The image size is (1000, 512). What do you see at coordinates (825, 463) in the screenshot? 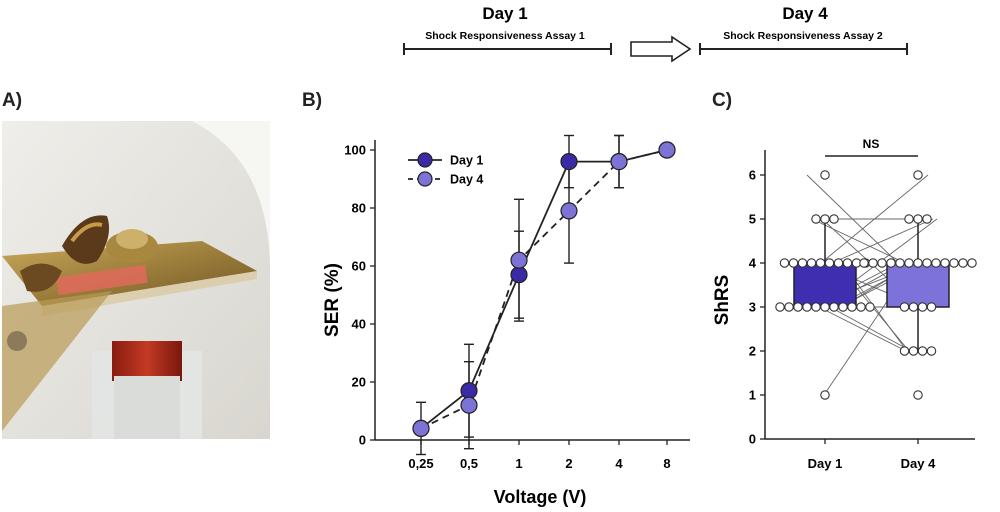
I see `shrs-x-tick-label: Day 1` at bounding box center [825, 463].